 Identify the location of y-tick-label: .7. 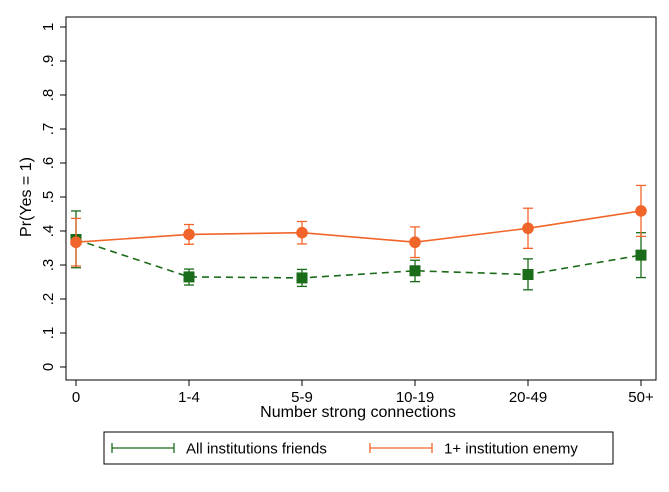
(48, 129).